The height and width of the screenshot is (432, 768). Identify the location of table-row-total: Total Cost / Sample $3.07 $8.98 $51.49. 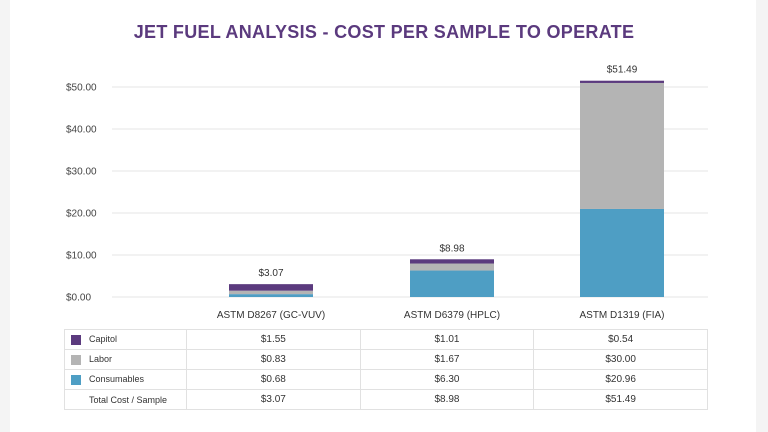
(385, 399).